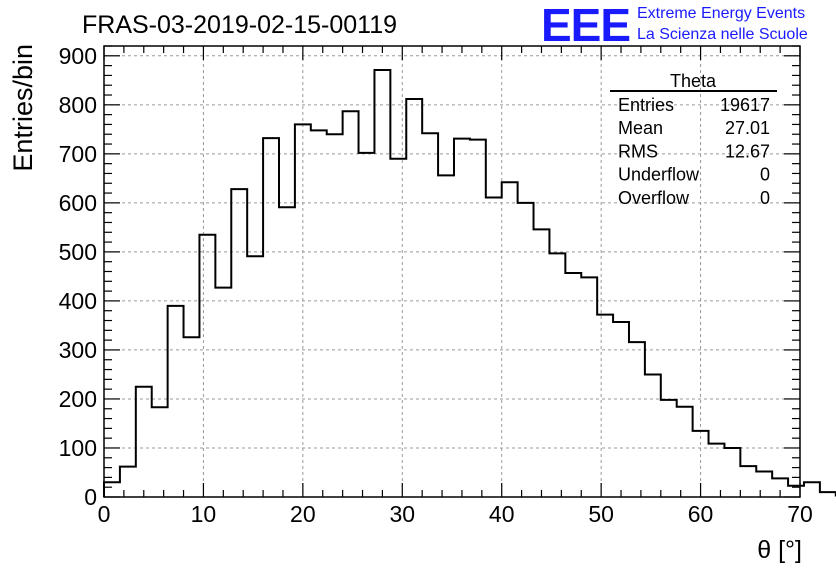  Describe the element at coordinates (693, 81) in the screenshot. I see `stats-box-title: Theta` at that location.